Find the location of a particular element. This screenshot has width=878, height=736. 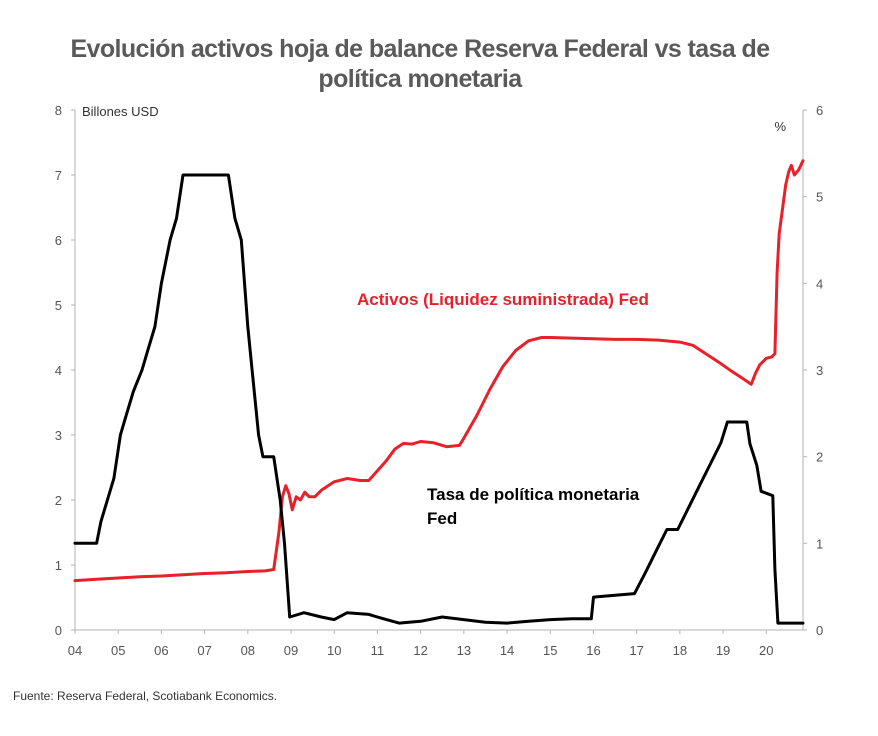

left-tick-label: 0 is located at coordinates (58, 630).